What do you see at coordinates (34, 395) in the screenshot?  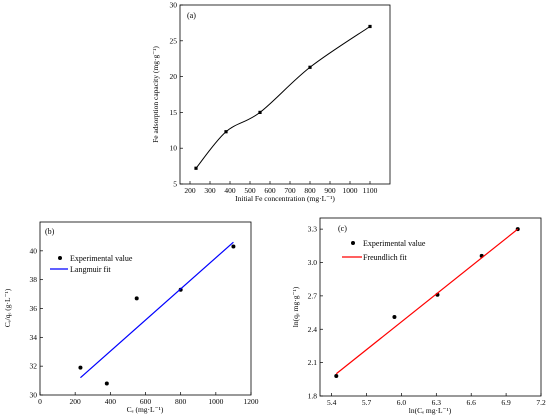 I see `panel-b-y-tick-label: 30` at bounding box center [34, 395].